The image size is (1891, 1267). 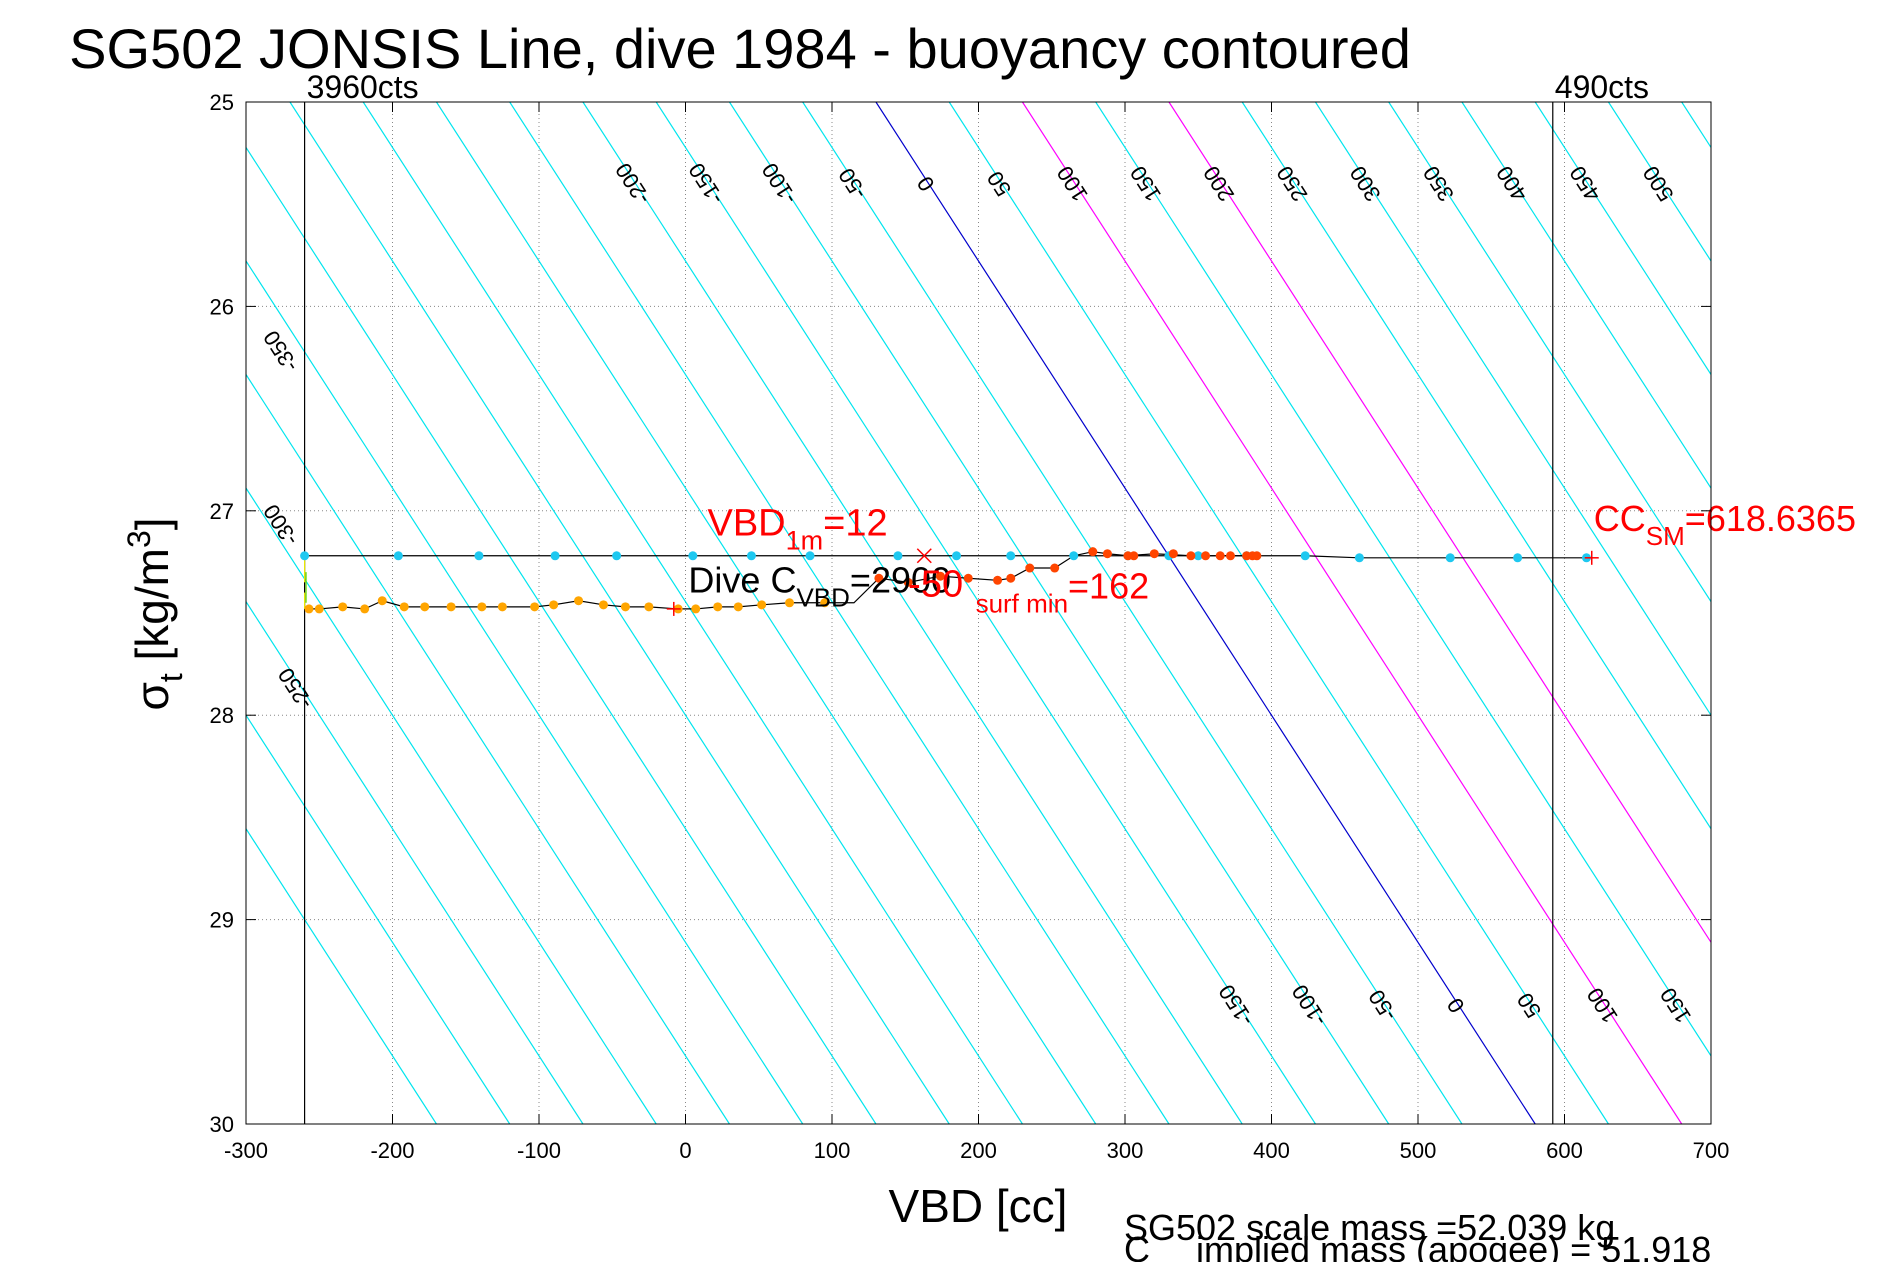 I want to click on footer-implied-mass-prefix: C, so click(x=1137, y=1245).